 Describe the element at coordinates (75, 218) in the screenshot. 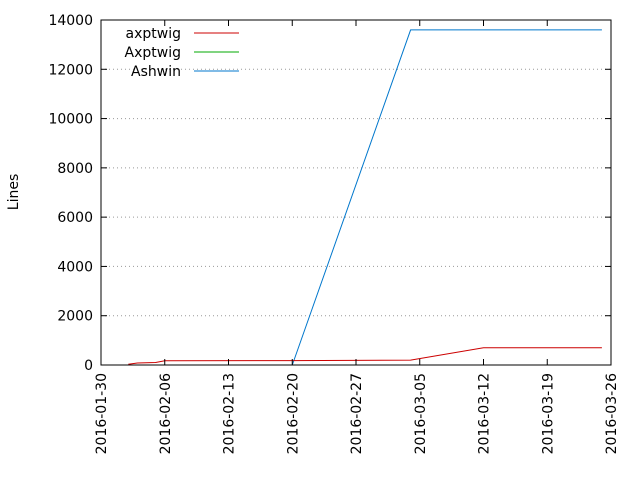

I see `y-tick-label: 6000` at that location.